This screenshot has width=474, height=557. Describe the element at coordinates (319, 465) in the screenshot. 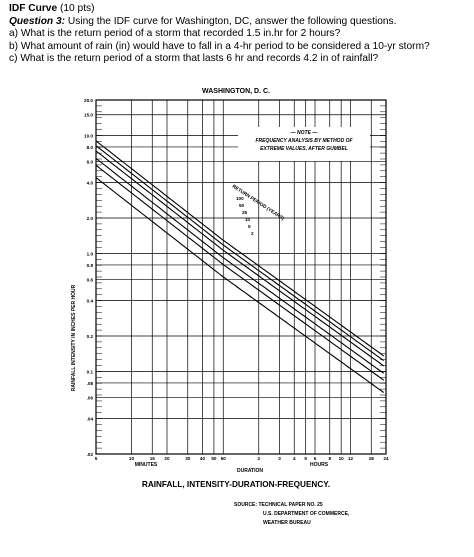

I see `hours-label: HOURS` at that location.